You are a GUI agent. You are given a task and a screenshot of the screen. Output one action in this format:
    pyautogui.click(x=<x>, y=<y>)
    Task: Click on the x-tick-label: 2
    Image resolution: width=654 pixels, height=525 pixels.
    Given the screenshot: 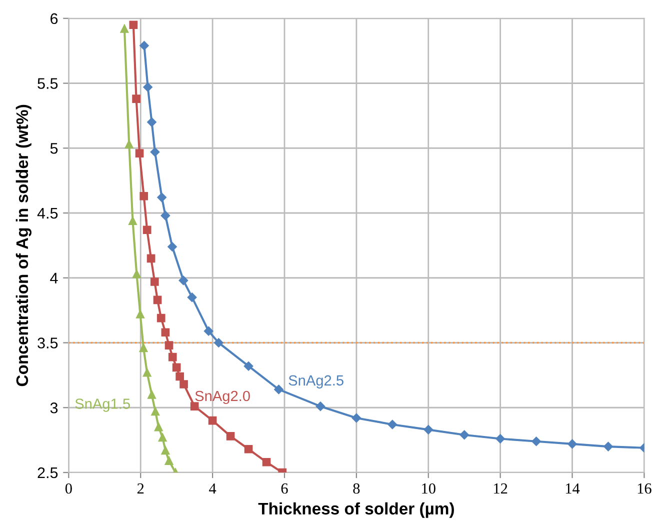 What is the action you would take?
    pyautogui.click(x=140, y=488)
    